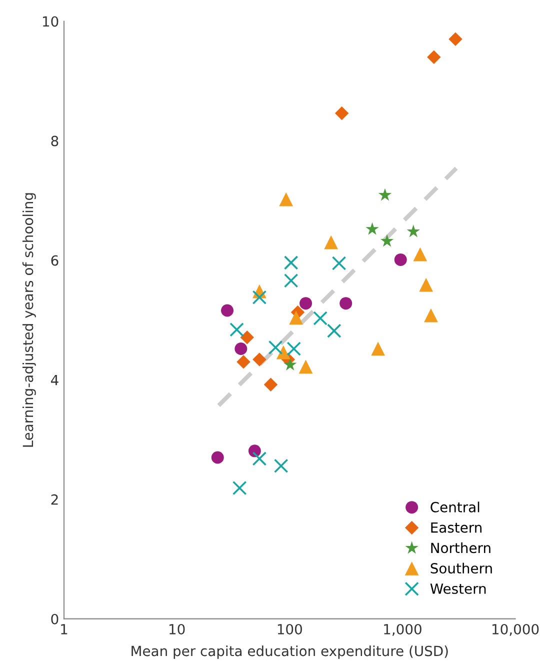 This screenshot has width=547, height=664. Describe the element at coordinates (461, 568) in the screenshot. I see `legend-label: Southern` at that location.